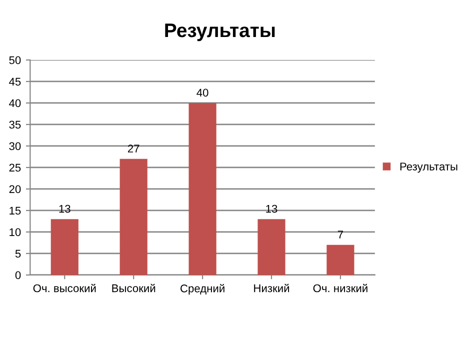  I want to click on y-tick-label: 25, so click(15, 168).